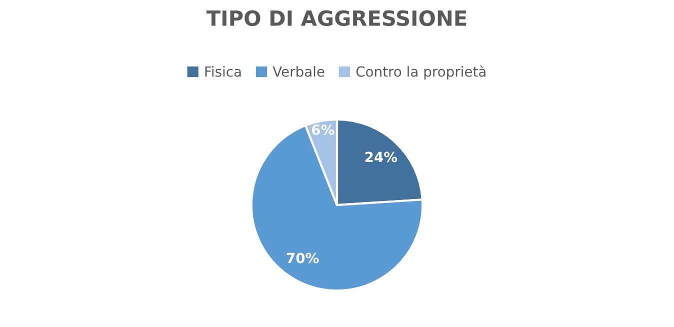  What do you see at coordinates (421, 73) in the screenshot?
I see `legend-label: Contro la proprietà` at bounding box center [421, 73].